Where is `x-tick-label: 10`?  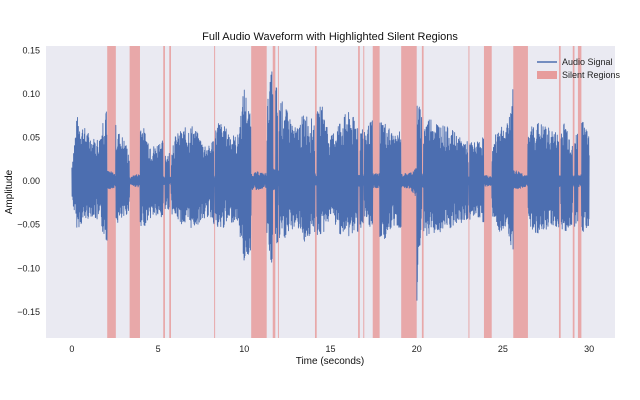
x-tick-label: 10 is located at coordinates (244, 349).